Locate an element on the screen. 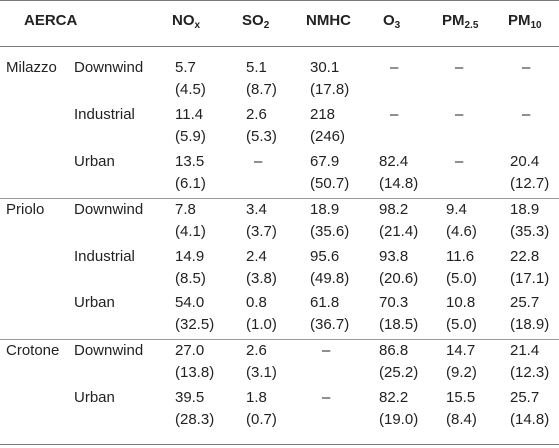 This screenshot has width=559, height=448. cell-pm10-sd: (12.3) is located at coordinates (530, 372).